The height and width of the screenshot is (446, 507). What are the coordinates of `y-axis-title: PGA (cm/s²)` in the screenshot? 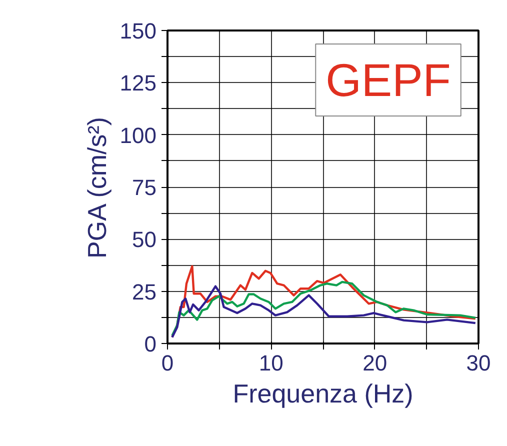 It's located at (97, 187).